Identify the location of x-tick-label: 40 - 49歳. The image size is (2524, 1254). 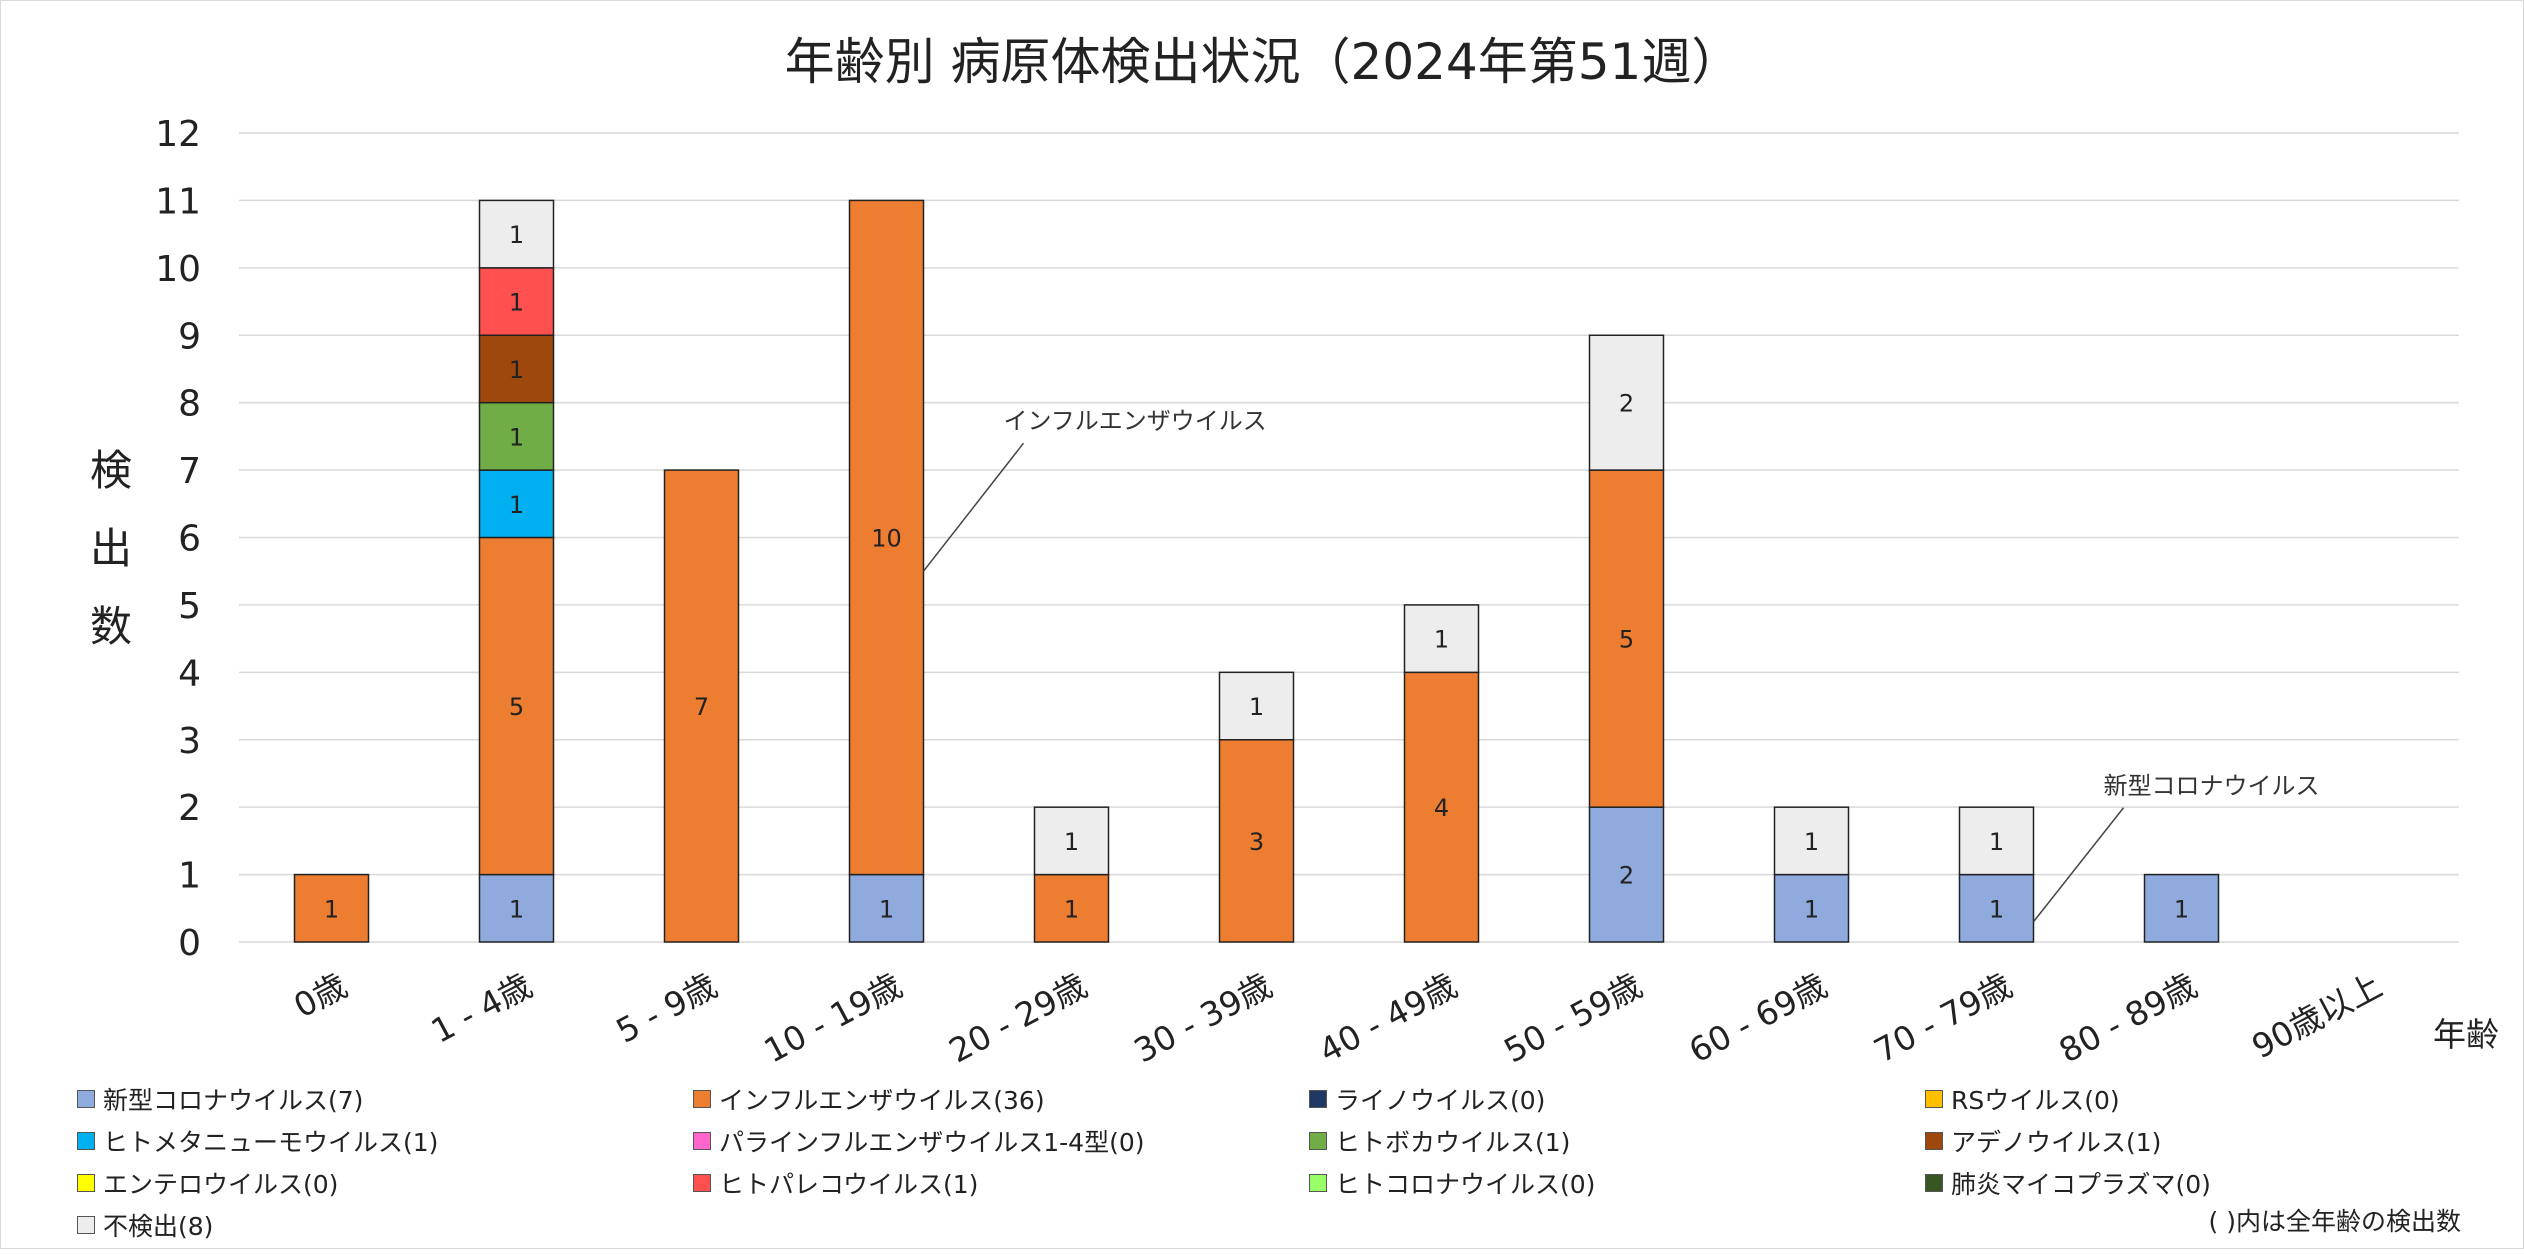
(1388, 1018).